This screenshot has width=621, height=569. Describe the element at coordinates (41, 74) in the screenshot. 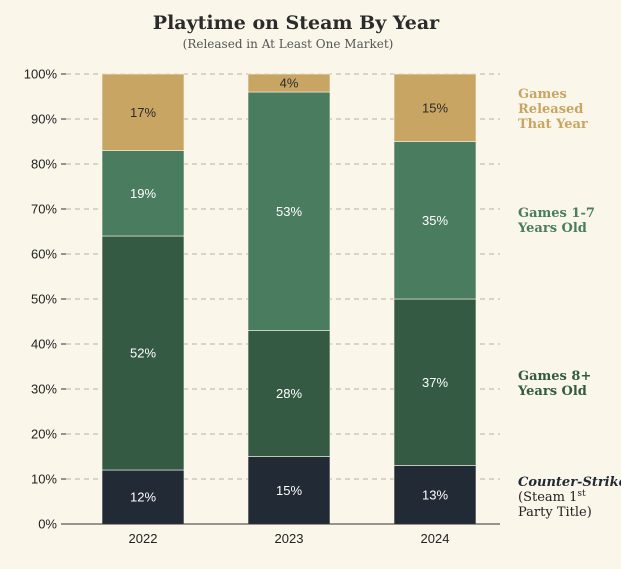

I see `y-tick-label: 100%` at that location.